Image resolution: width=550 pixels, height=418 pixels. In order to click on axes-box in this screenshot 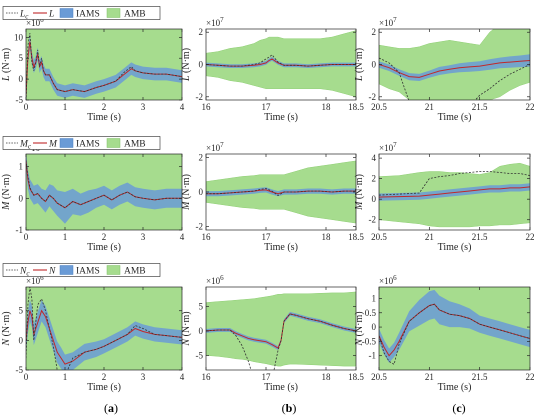, I will do `click(454, 192)`.